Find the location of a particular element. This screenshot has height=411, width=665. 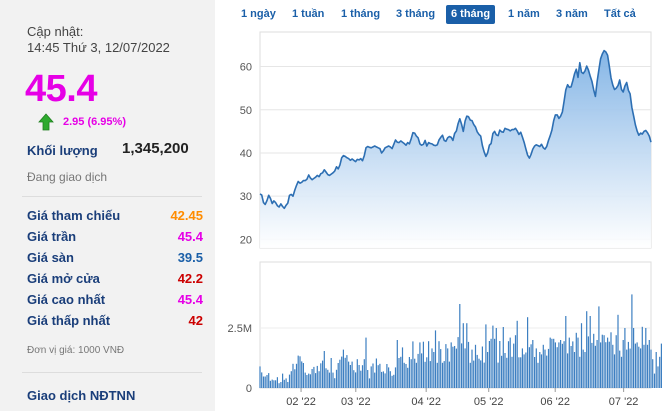

x-tick-label: 03 '22 is located at coordinates (356, 402).